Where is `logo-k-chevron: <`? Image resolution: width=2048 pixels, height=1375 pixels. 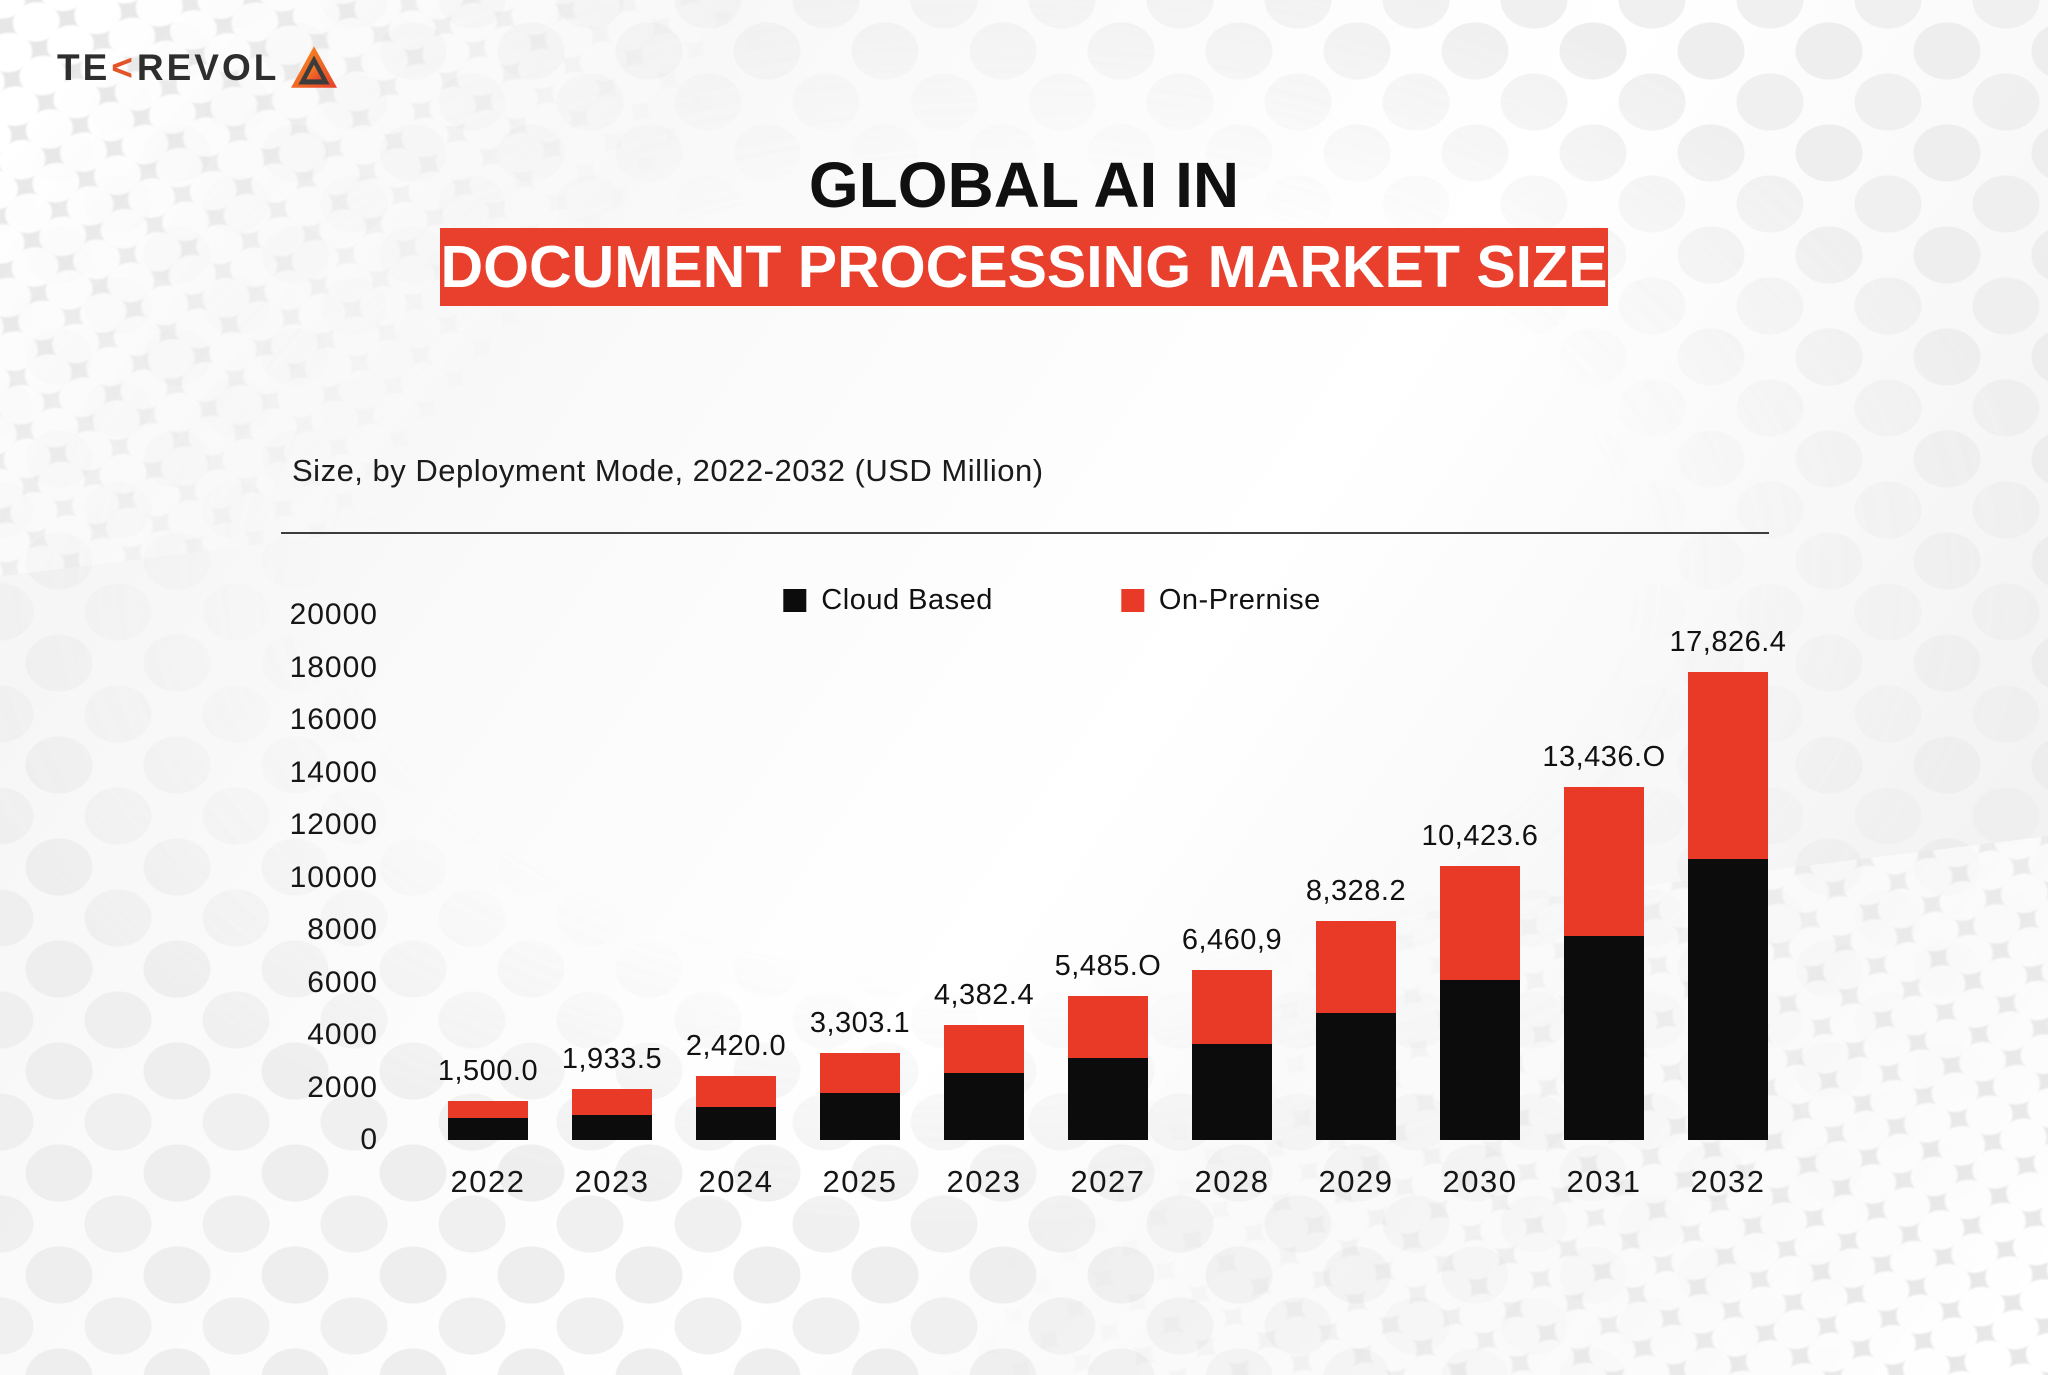
logo-k-chevron: < is located at coordinates (123, 67).